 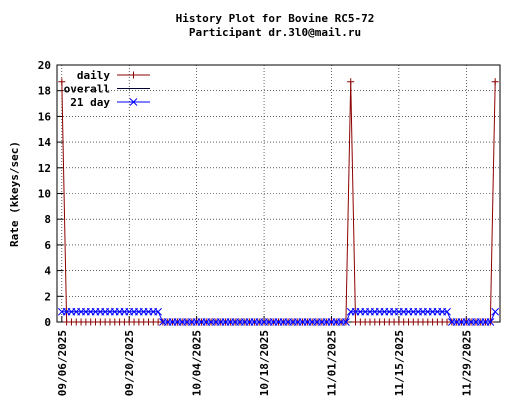 What do you see at coordinates (399, 363) in the screenshot?
I see `x-tick-label: 11/15/2025` at bounding box center [399, 363].